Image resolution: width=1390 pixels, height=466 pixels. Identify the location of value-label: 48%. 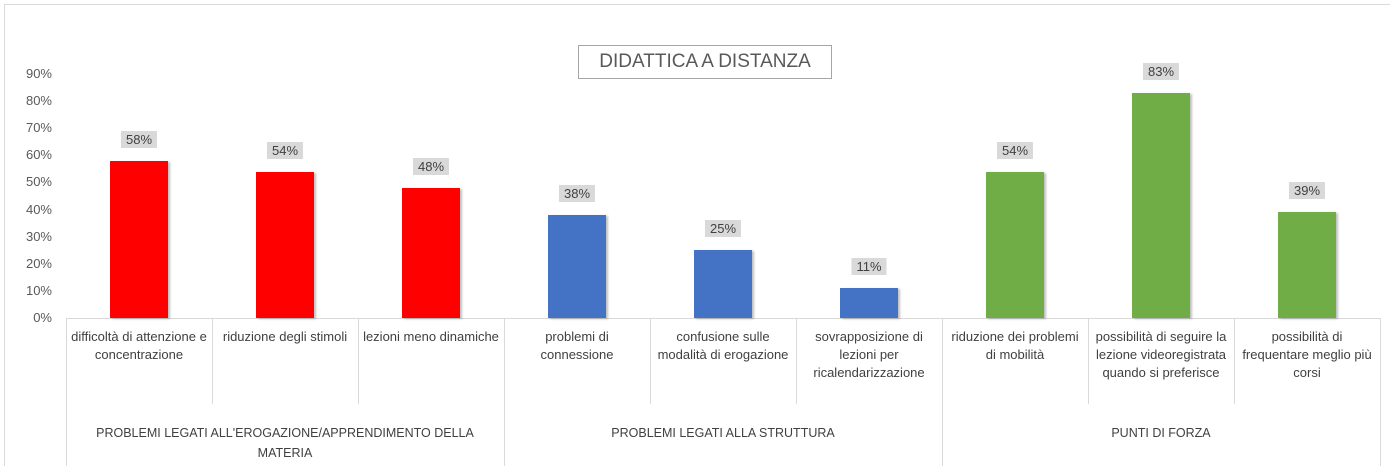
(431, 166).